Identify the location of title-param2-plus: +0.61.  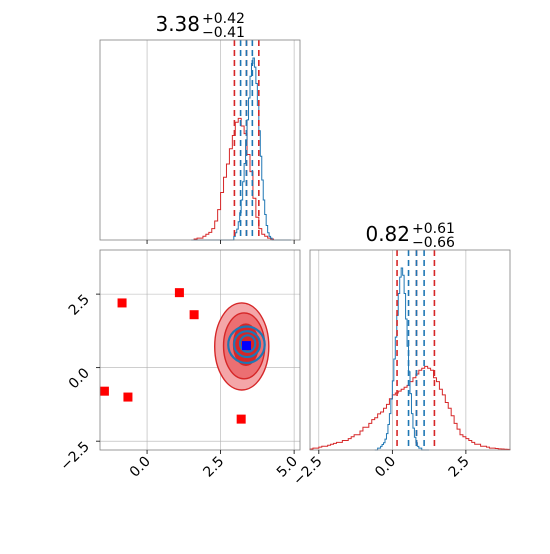
(433, 229).